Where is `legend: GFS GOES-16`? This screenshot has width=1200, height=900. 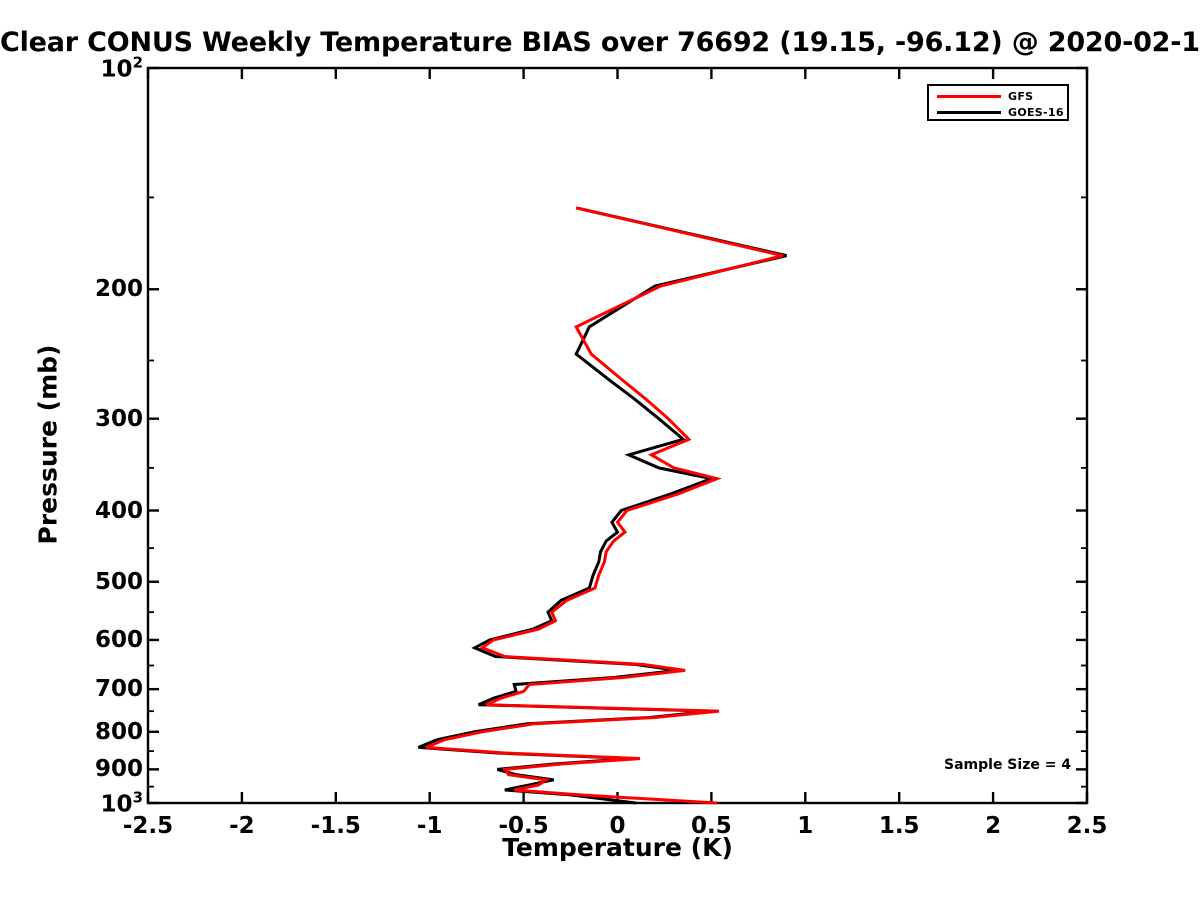
legend: GFS GOES-16 is located at coordinates (998, 102).